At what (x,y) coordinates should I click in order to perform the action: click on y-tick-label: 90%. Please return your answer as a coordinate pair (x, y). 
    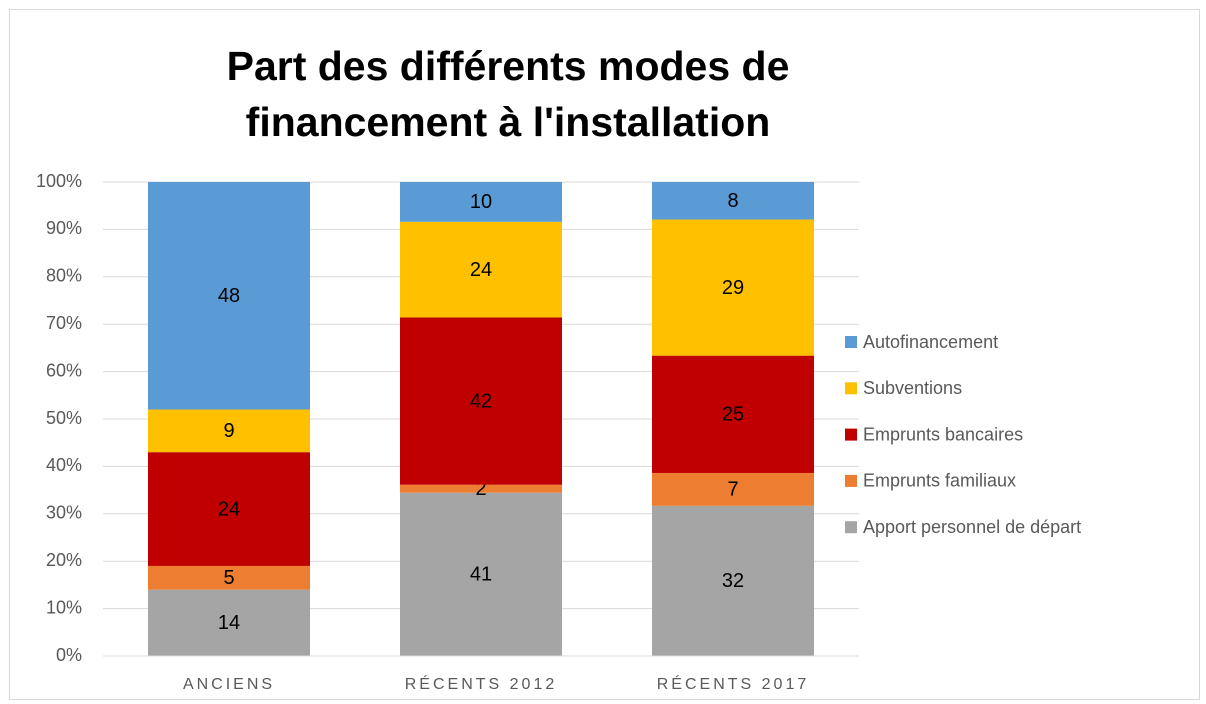
    Looking at the image, I should click on (64, 228).